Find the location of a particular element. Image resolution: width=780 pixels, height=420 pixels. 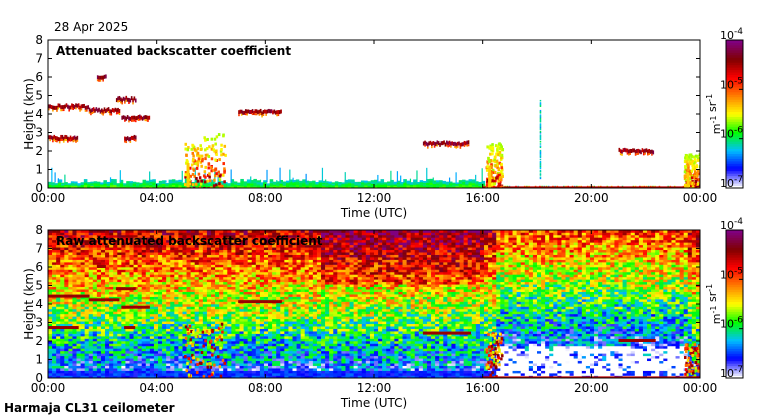

date-label: 28 Apr 2025 is located at coordinates (91, 27).